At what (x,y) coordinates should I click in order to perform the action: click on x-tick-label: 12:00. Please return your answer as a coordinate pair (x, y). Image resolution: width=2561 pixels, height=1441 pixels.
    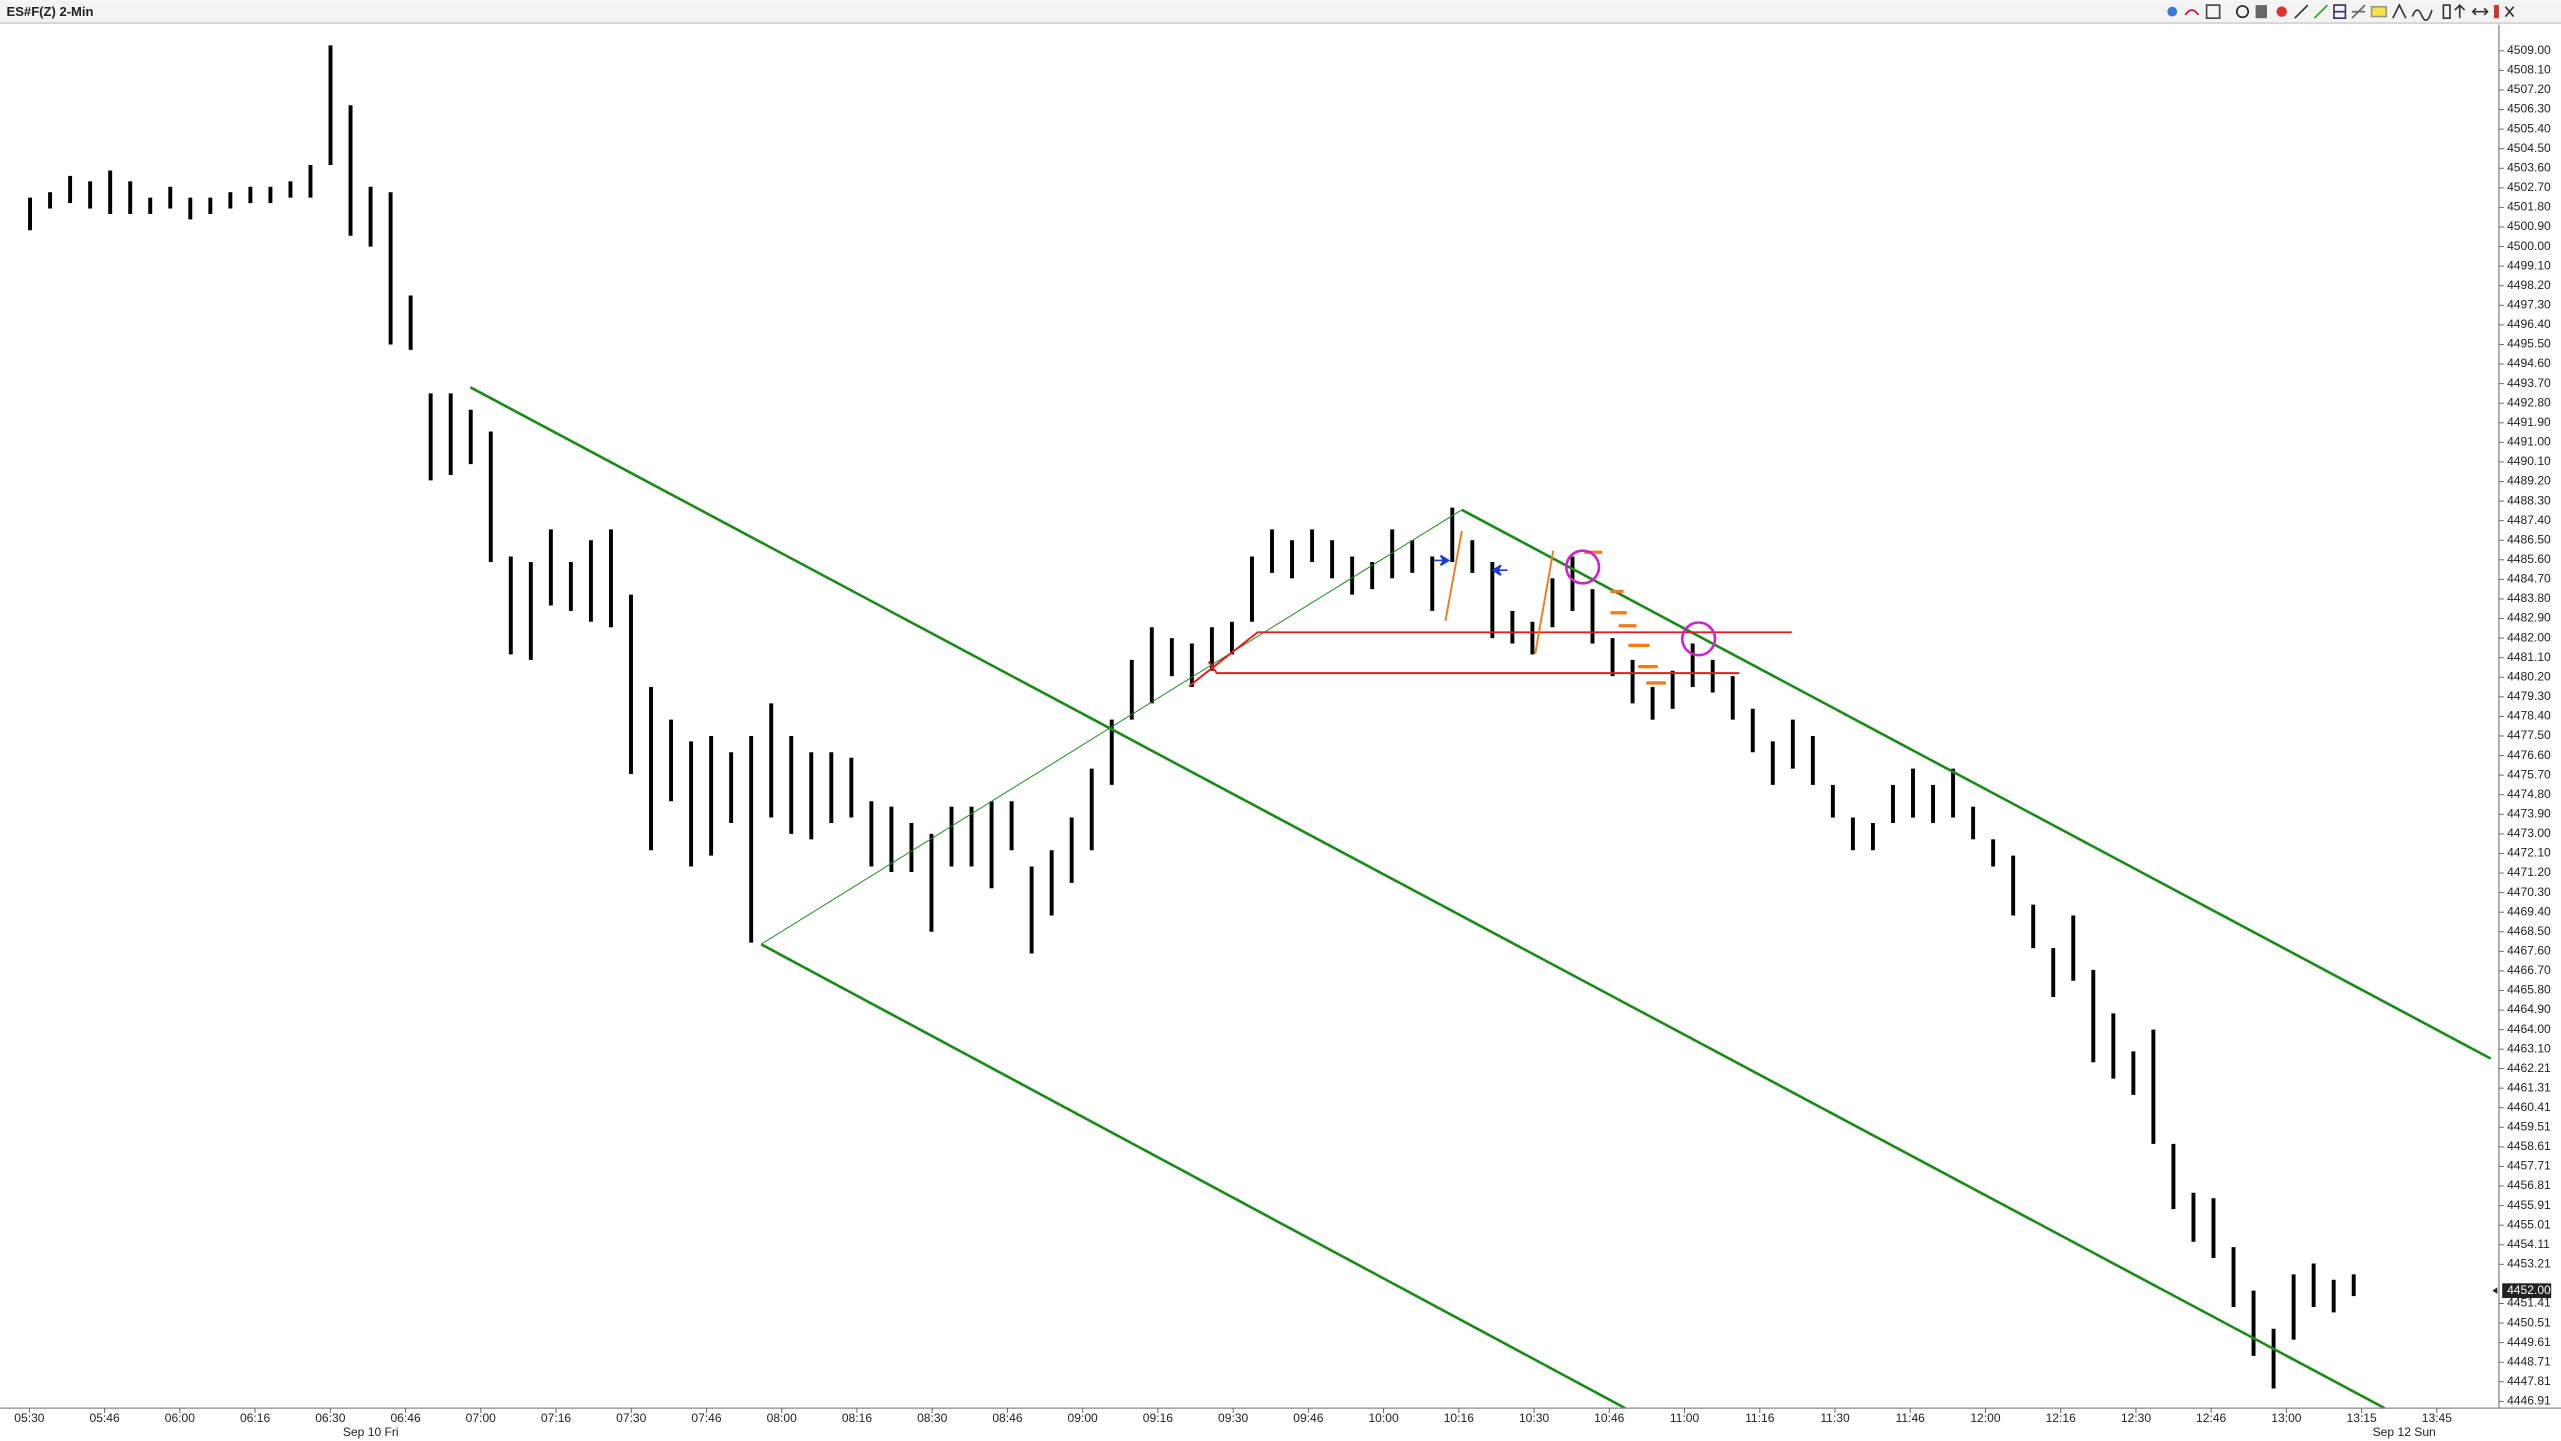
    Looking at the image, I should click on (1985, 1418).